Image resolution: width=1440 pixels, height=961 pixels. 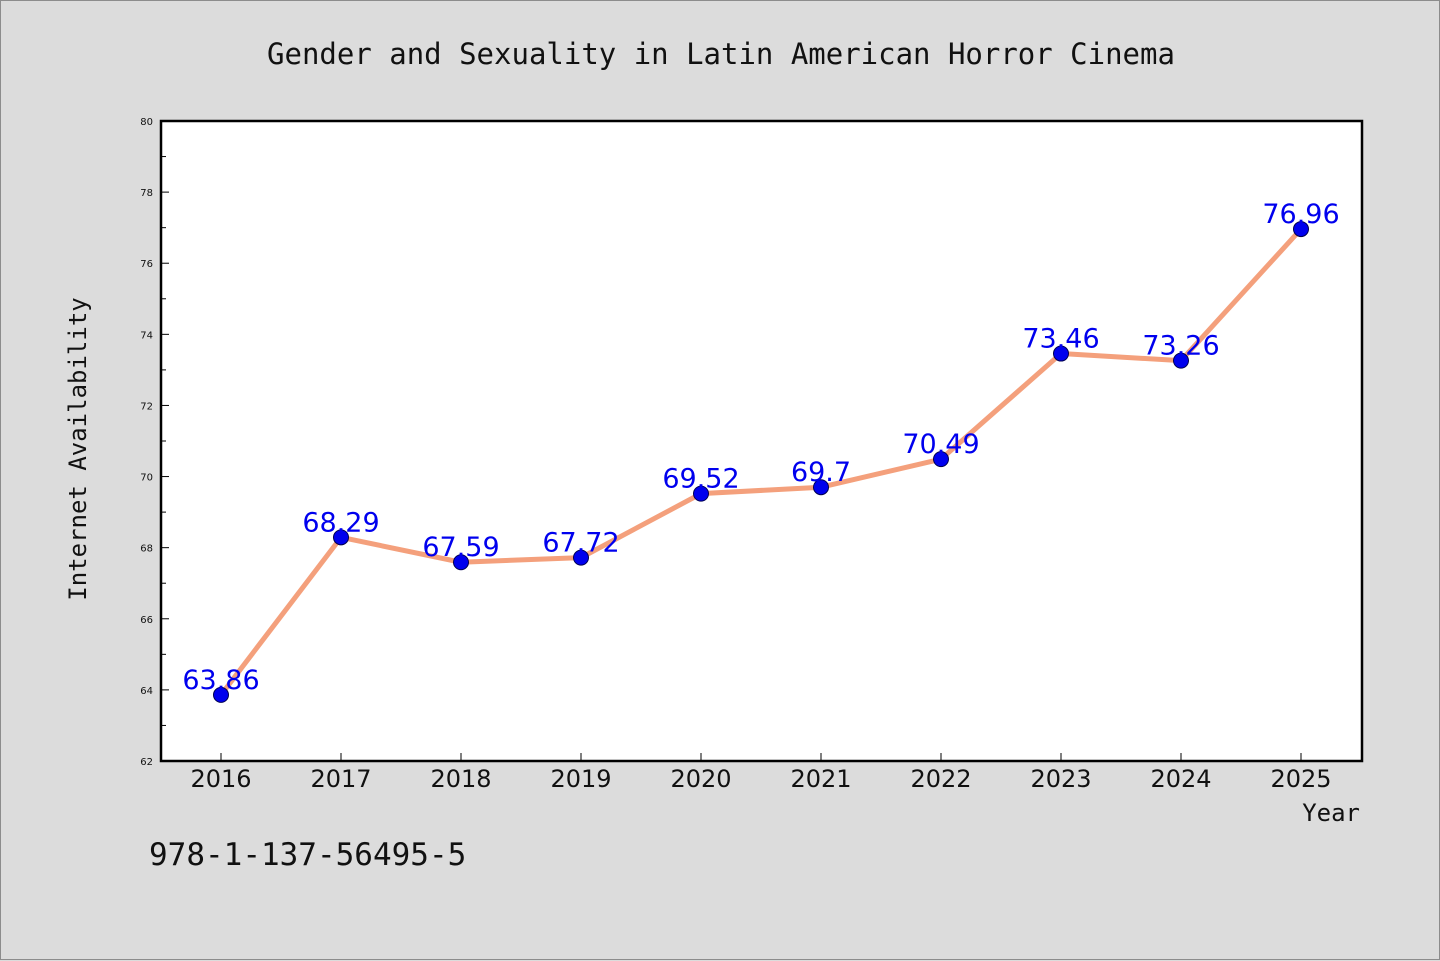 What do you see at coordinates (146, 620) in the screenshot?
I see `y-tick-label: 66` at bounding box center [146, 620].